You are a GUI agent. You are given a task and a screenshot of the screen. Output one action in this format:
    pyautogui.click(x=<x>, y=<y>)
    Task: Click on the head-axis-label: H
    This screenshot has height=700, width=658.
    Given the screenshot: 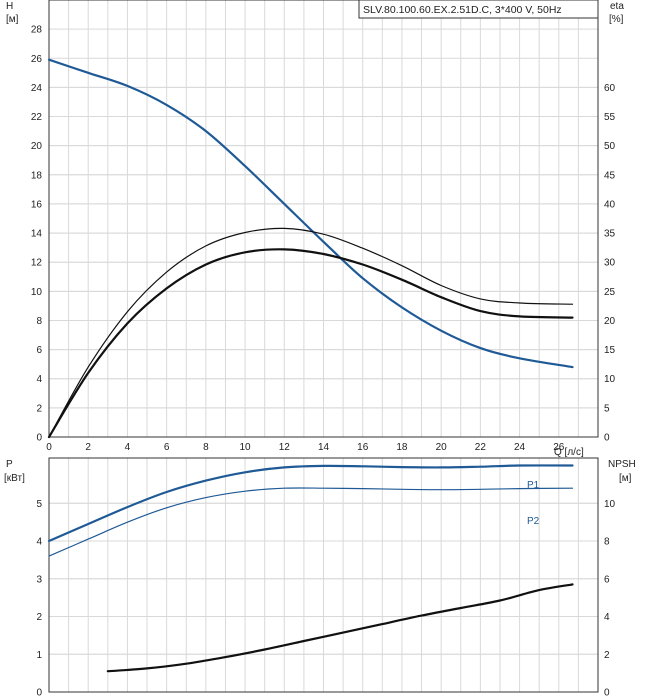 What is the action you would take?
    pyautogui.click(x=9, y=6)
    